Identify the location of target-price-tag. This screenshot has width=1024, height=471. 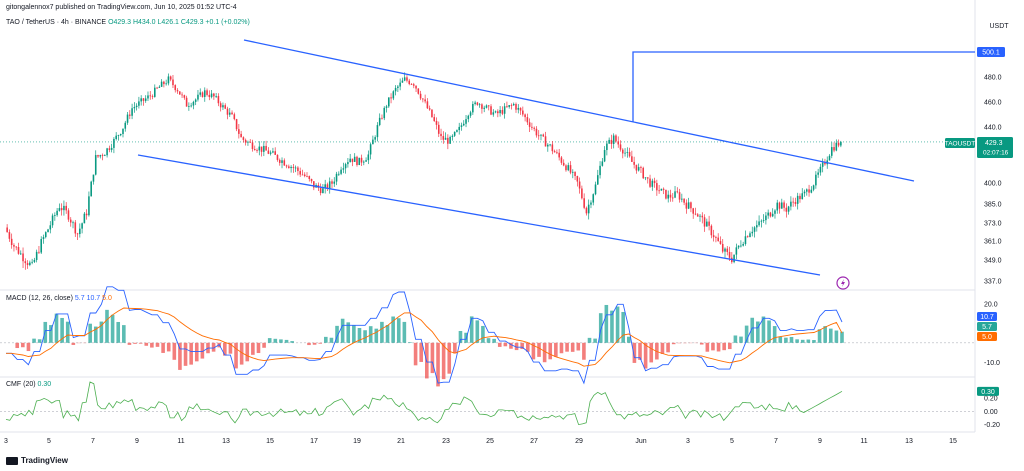
(991, 52).